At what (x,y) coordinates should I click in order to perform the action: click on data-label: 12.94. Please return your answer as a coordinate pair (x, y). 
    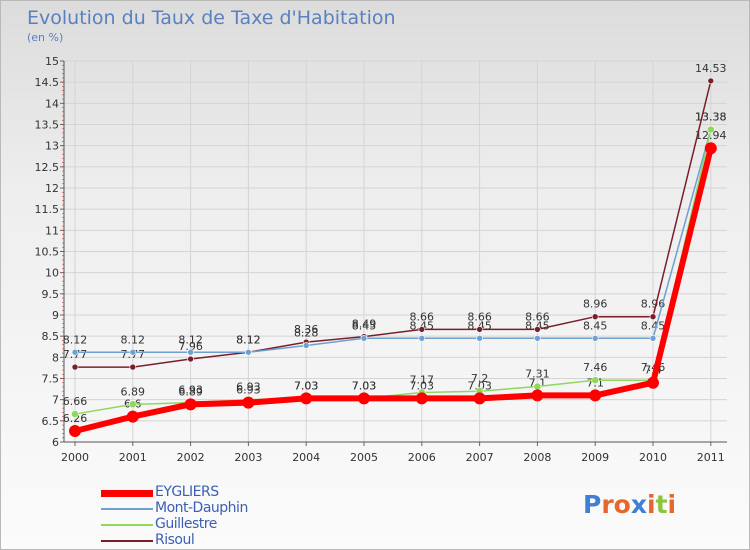
    Looking at the image, I should click on (711, 135).